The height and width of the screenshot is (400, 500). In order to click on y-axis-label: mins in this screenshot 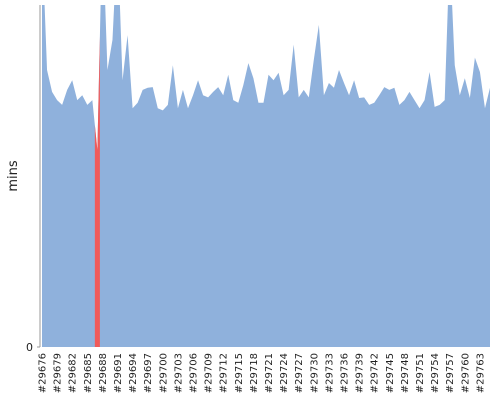, I will do `click(13, 176)`.